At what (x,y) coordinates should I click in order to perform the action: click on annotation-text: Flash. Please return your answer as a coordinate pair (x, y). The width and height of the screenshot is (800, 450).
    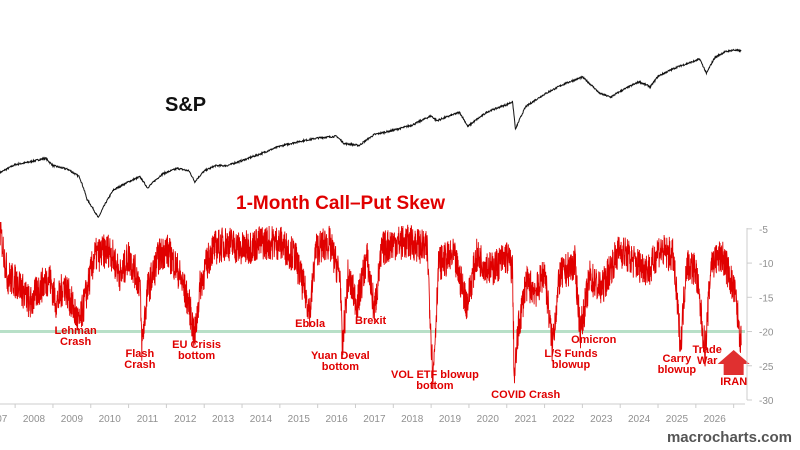
    Looking at the image, I should click on (140, 354).